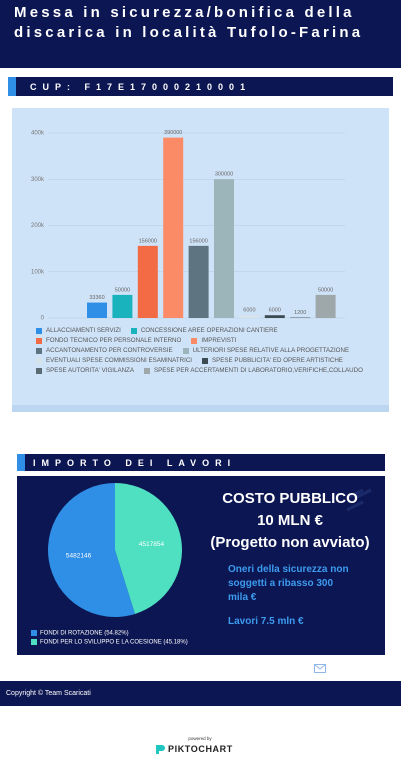 The image size is (401, 768). I want to click on footer: Copyright © Team Scaricati, so click(200, 693).